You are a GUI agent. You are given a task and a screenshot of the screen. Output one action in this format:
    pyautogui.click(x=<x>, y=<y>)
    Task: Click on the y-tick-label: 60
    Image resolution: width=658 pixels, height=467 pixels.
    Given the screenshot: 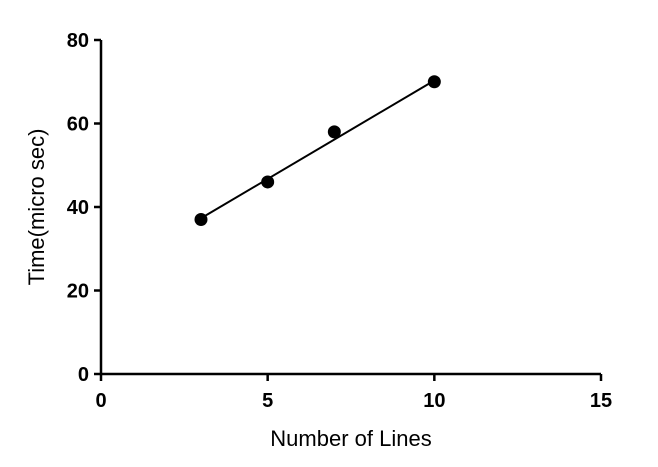 What is the action you would take?
    pyautogui.click(x=78, y=125)
    